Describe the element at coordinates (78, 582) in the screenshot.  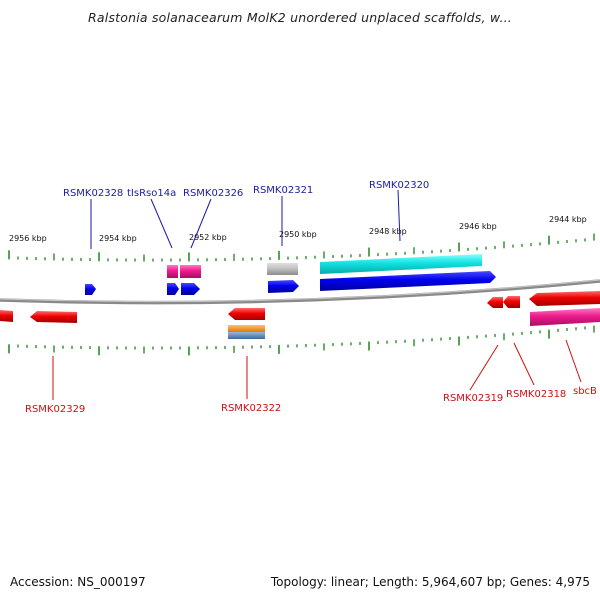
I see `accession-text: Accession: NS_000197` at that location.